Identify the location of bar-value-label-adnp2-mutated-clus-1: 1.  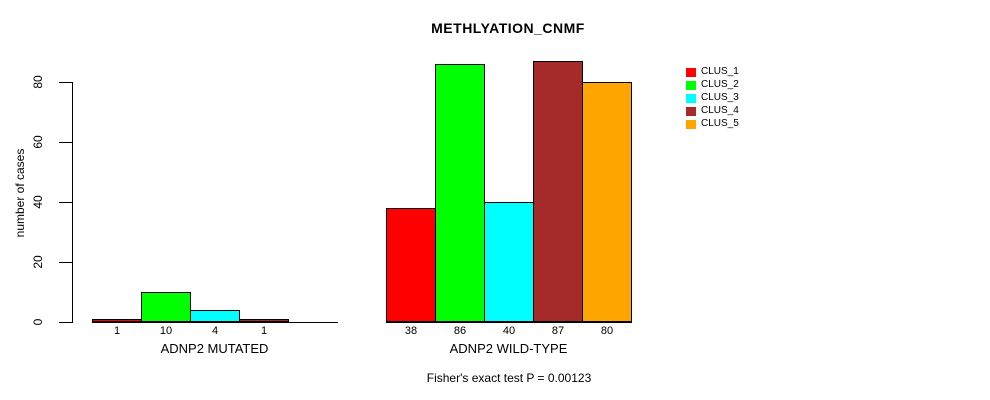
(117, 331).